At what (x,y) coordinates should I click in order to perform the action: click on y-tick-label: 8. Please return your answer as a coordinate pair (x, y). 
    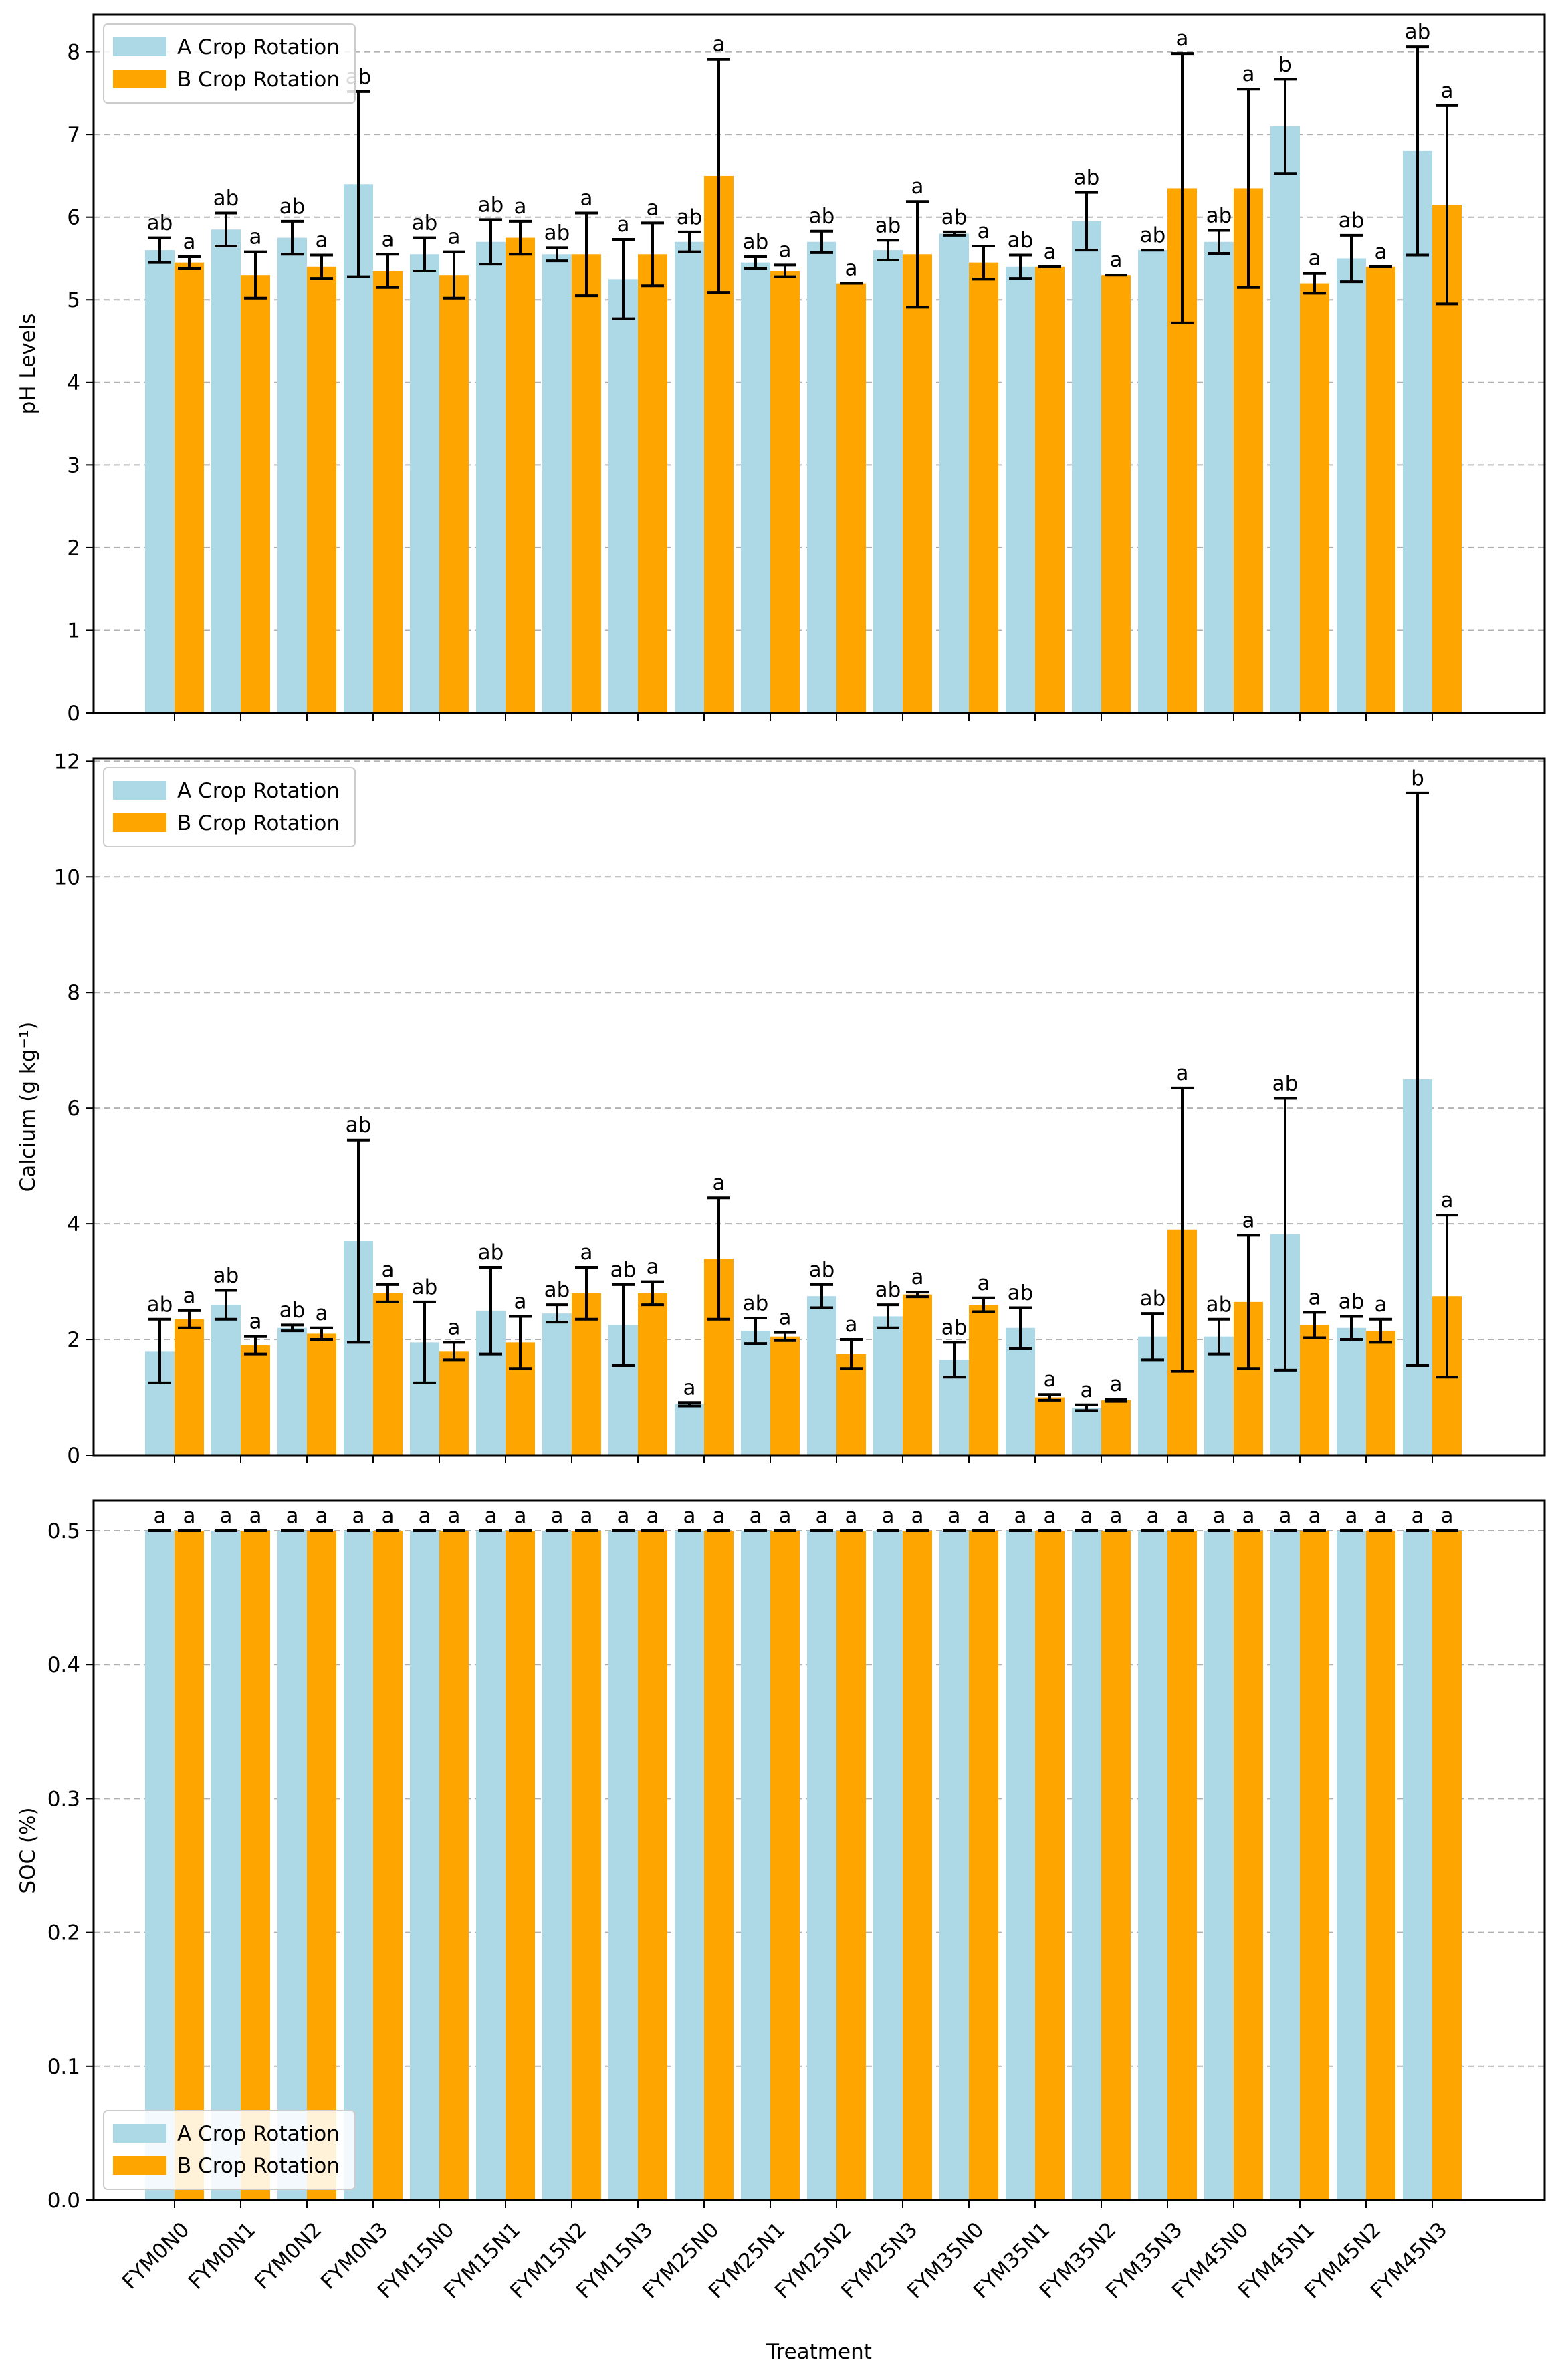
    Looking at the image, I should click on (73, 993).